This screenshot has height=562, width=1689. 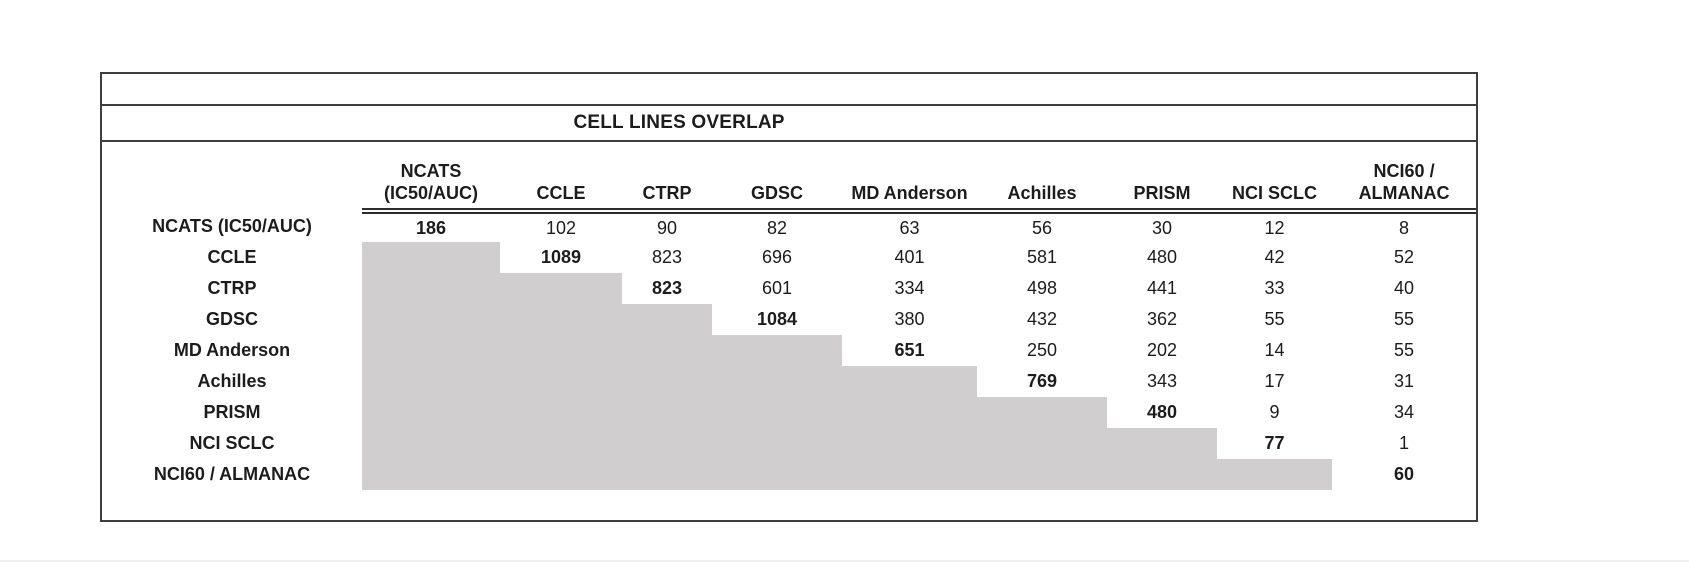 I want to click on value-cell: 1, so click(x=1404, y=443).